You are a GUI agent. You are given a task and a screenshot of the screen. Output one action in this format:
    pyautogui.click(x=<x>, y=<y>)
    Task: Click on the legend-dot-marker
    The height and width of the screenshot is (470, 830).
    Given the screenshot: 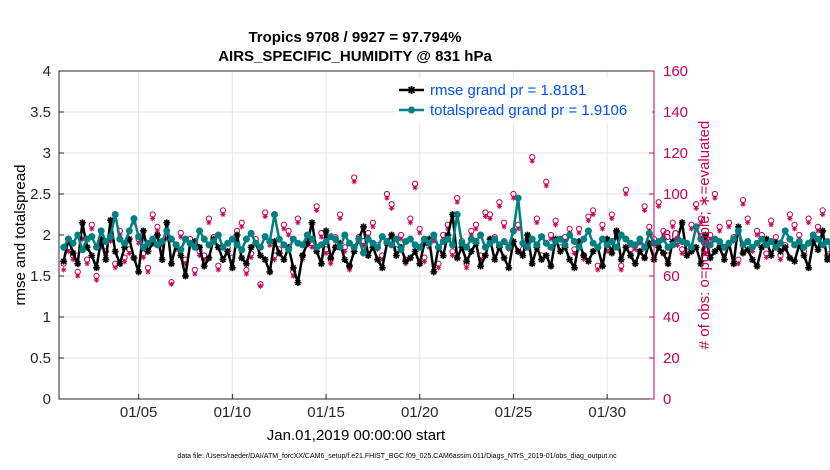 What is the action you would take?
    pyautogui.click(x=411, y=110)
    